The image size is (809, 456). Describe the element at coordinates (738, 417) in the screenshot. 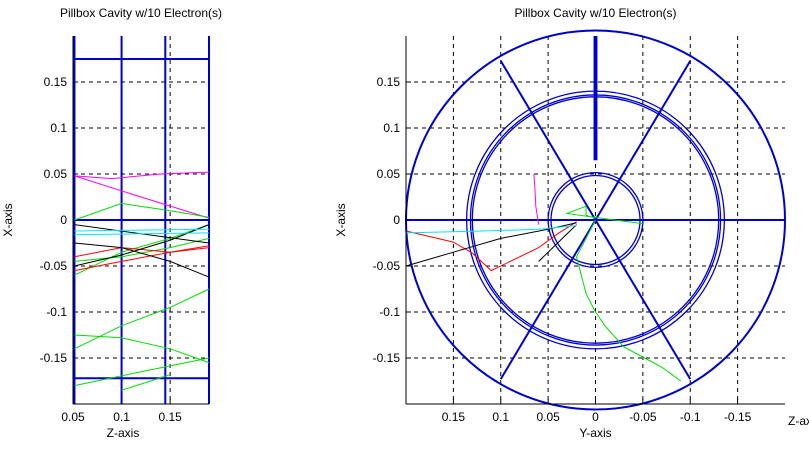

I see `x-tick-label: -0.15` at that location.